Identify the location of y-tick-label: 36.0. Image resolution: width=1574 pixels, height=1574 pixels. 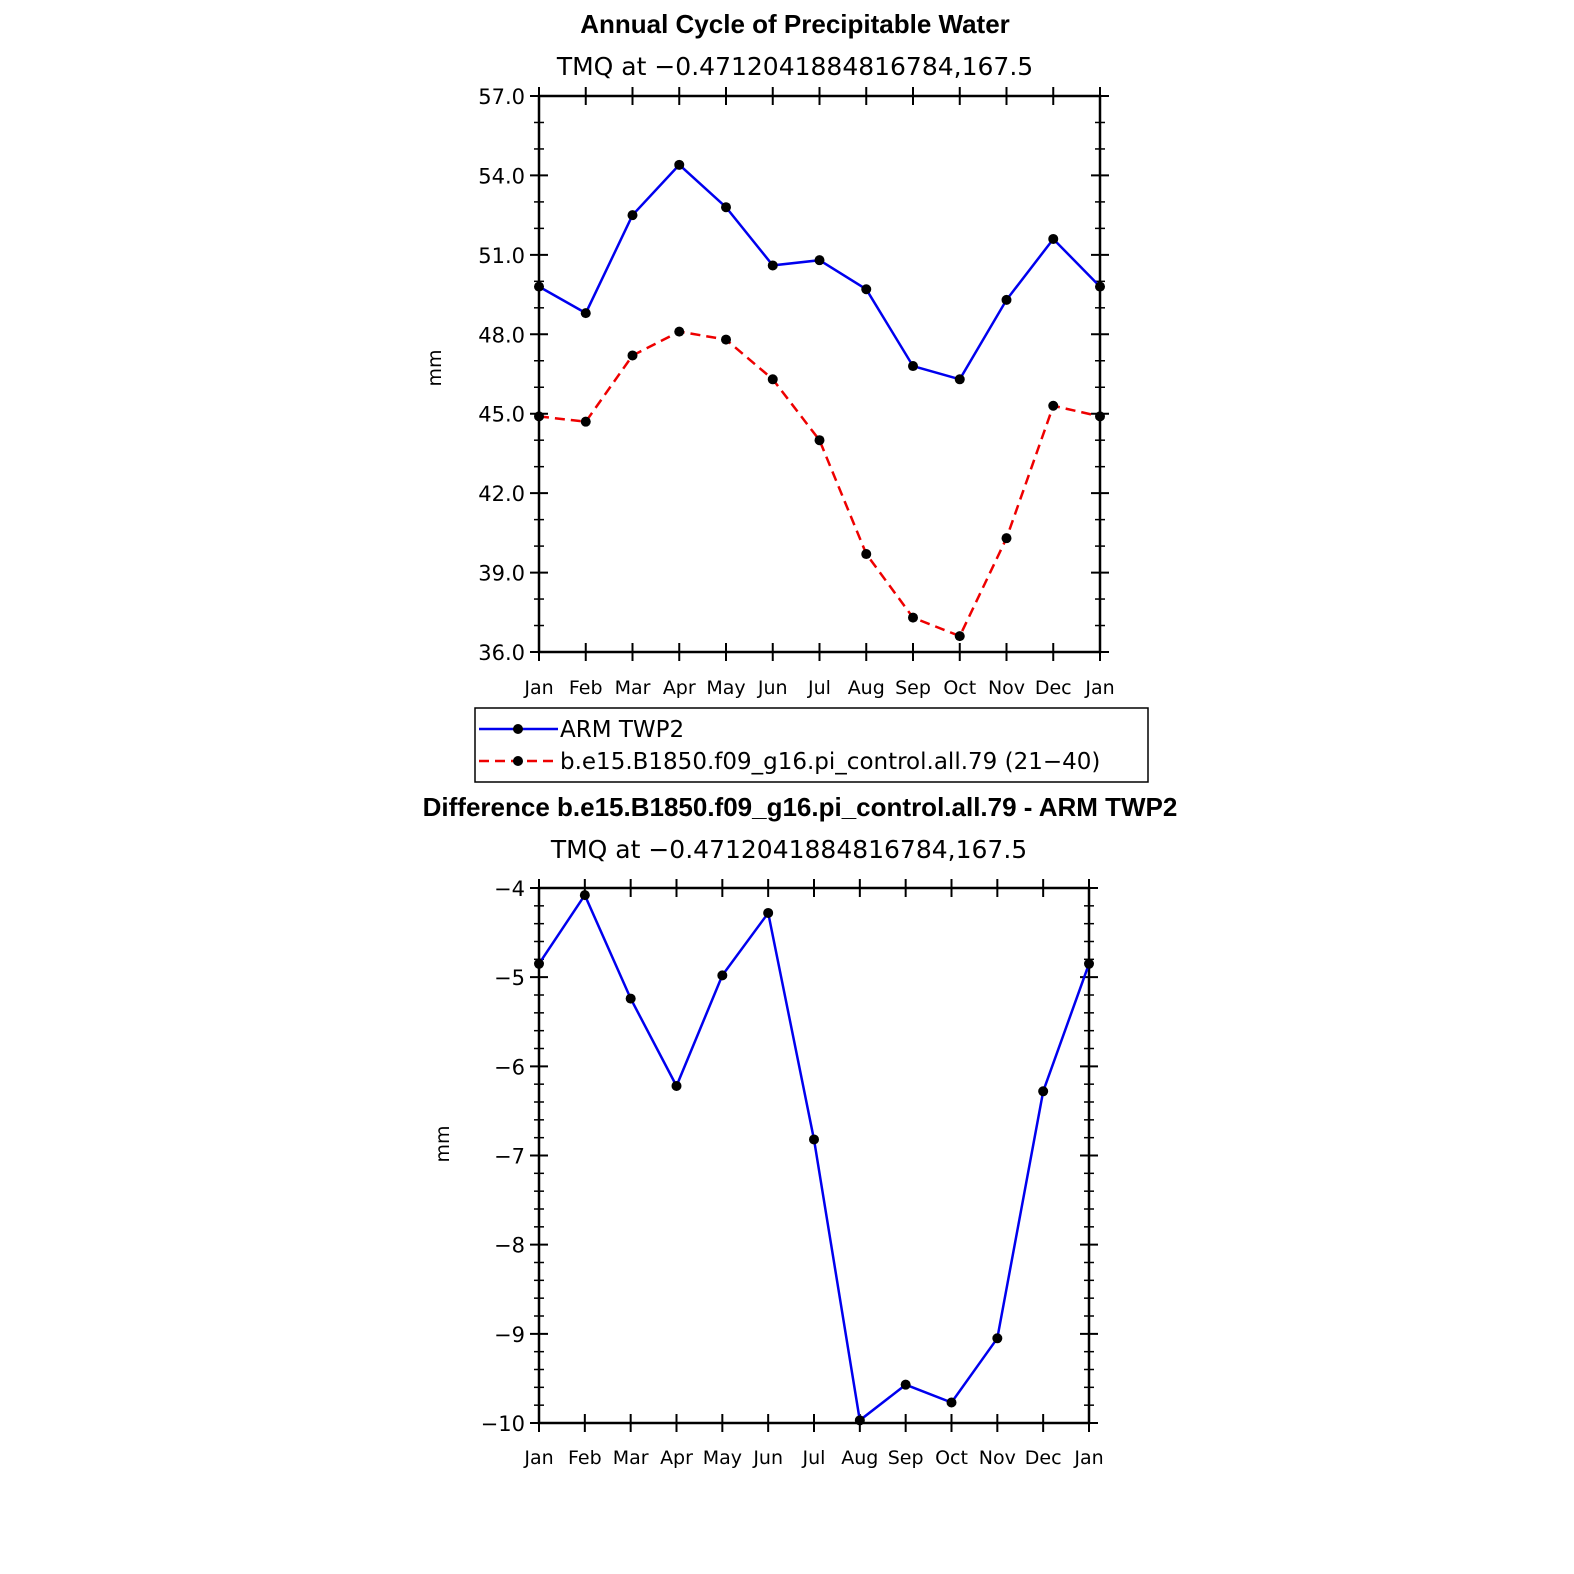
(501, 653).